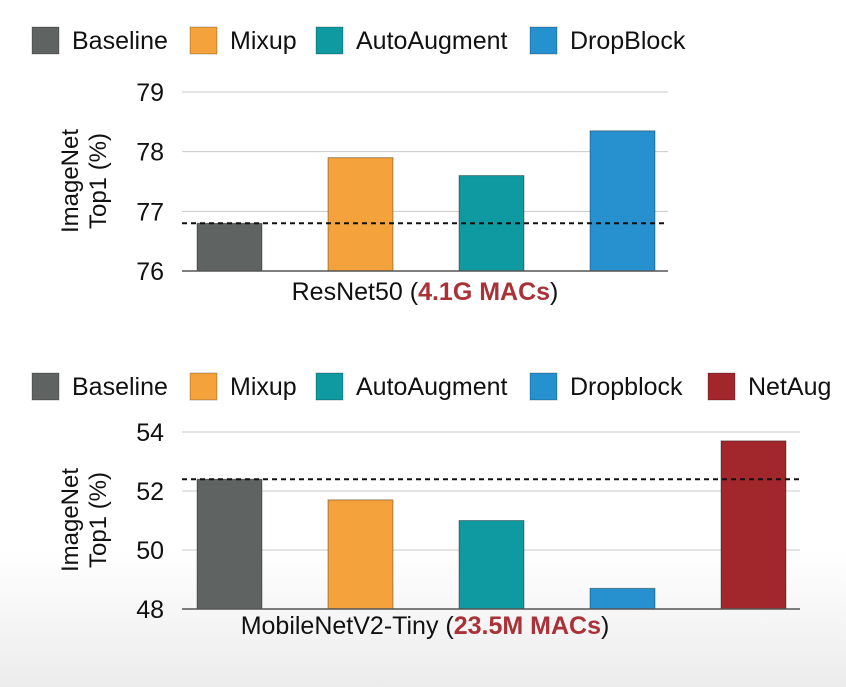 This screenshot has height=687, width=846. Describe the element at coordinates (355, 292) in the screenshot. I see `caption-model: ResNet50 (` at that location.